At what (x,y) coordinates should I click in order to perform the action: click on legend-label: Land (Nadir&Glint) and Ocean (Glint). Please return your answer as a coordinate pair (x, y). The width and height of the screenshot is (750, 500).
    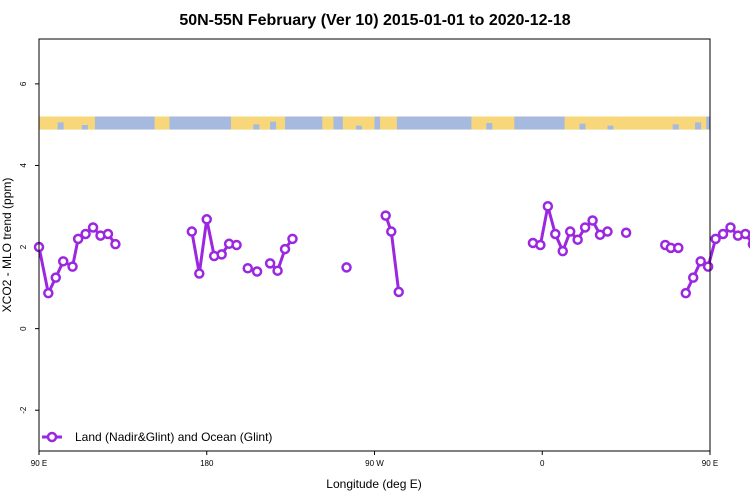
    Looking at the image, I should click on (173, 437).